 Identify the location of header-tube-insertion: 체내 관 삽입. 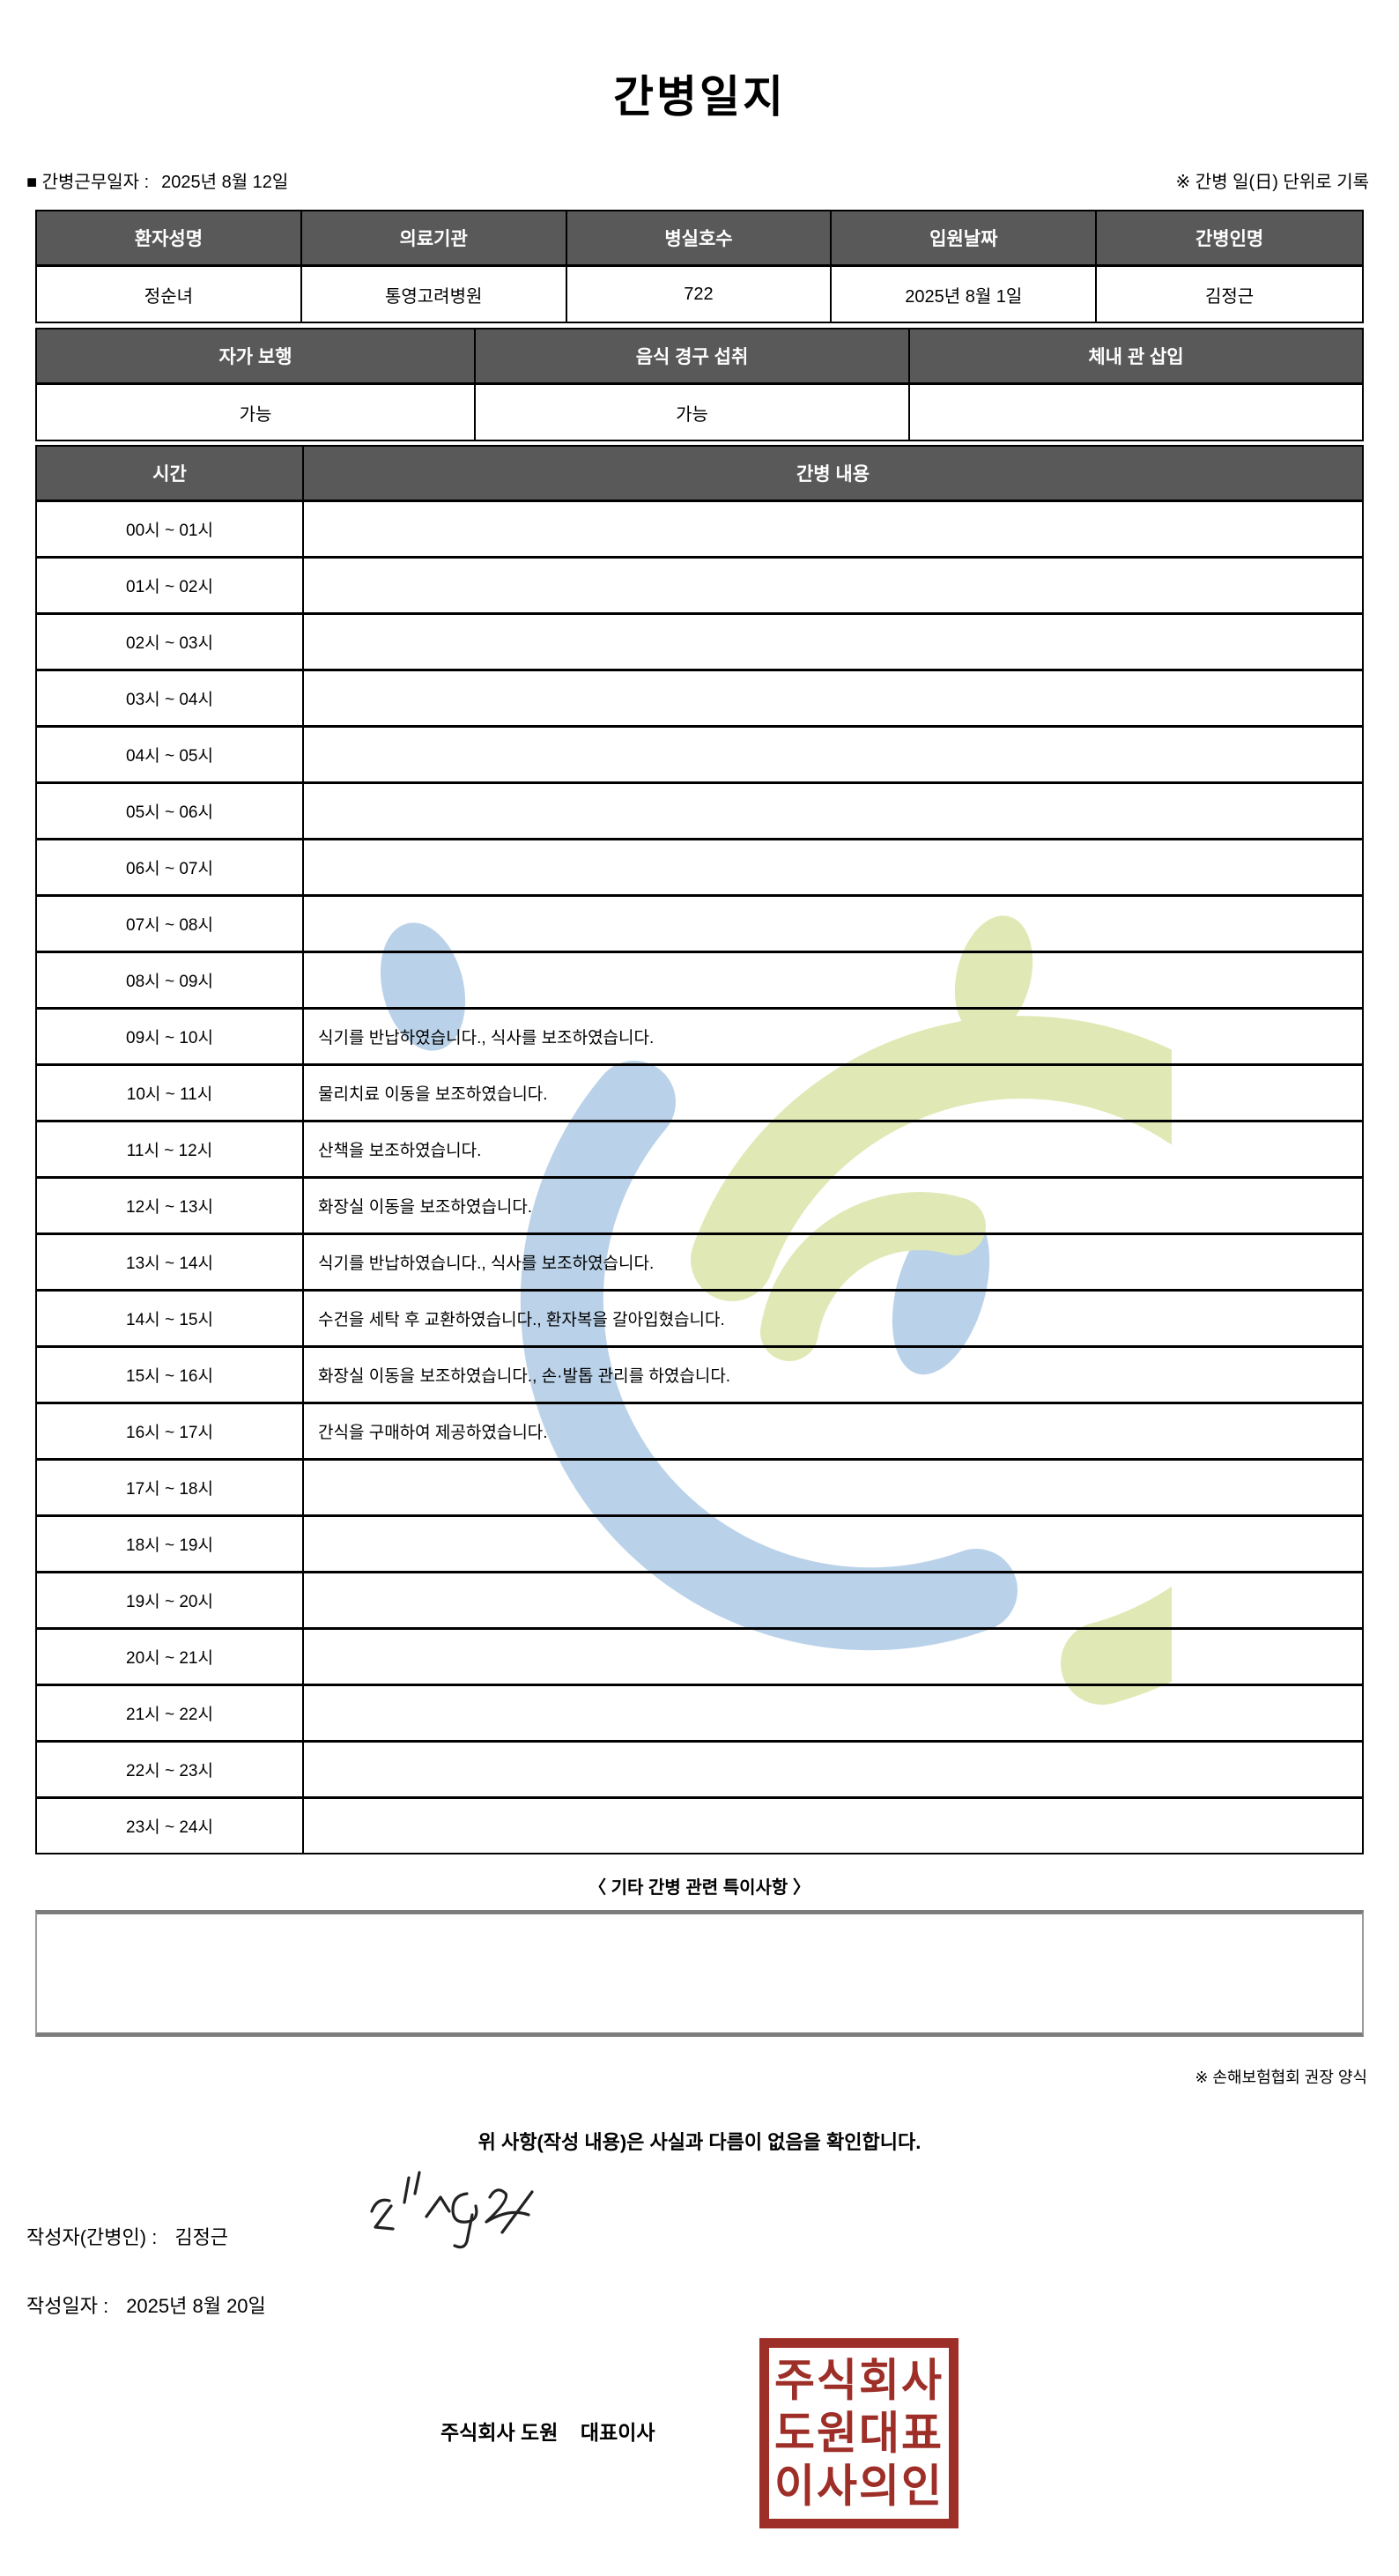
(1136, 357).